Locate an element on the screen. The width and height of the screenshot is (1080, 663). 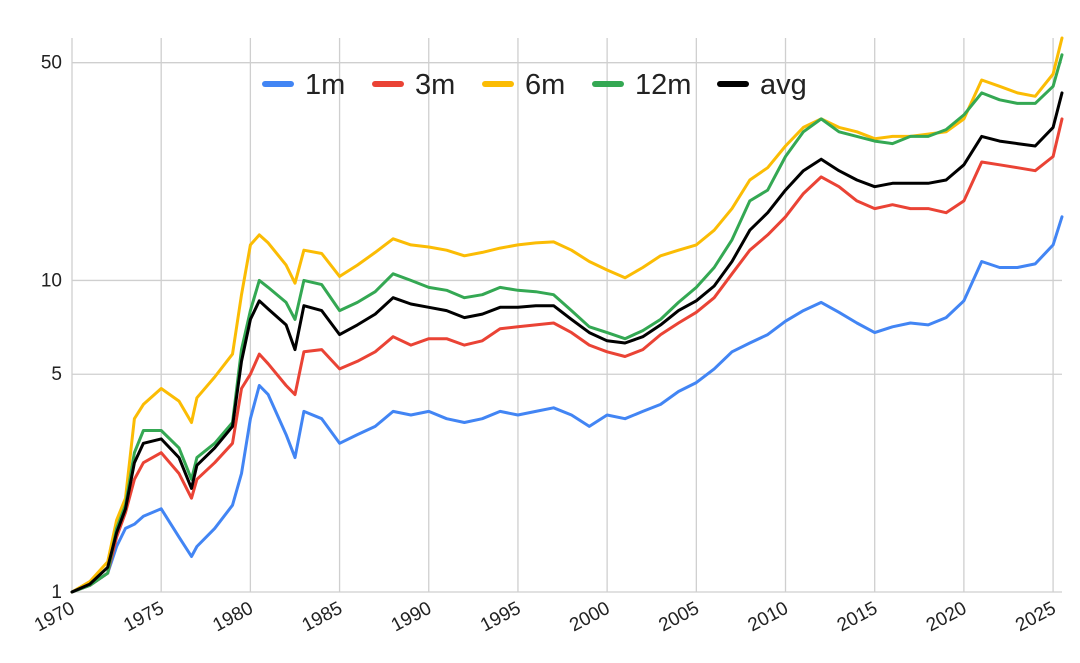
legend-label: 3m is located at coordinates (435, 85).